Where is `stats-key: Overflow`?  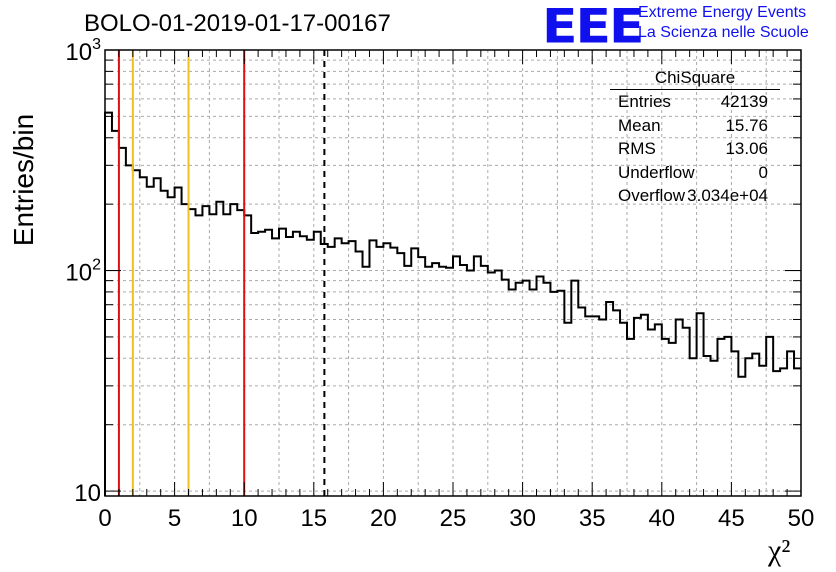
stats-key: Overflow is located at coordinates (652, 195).